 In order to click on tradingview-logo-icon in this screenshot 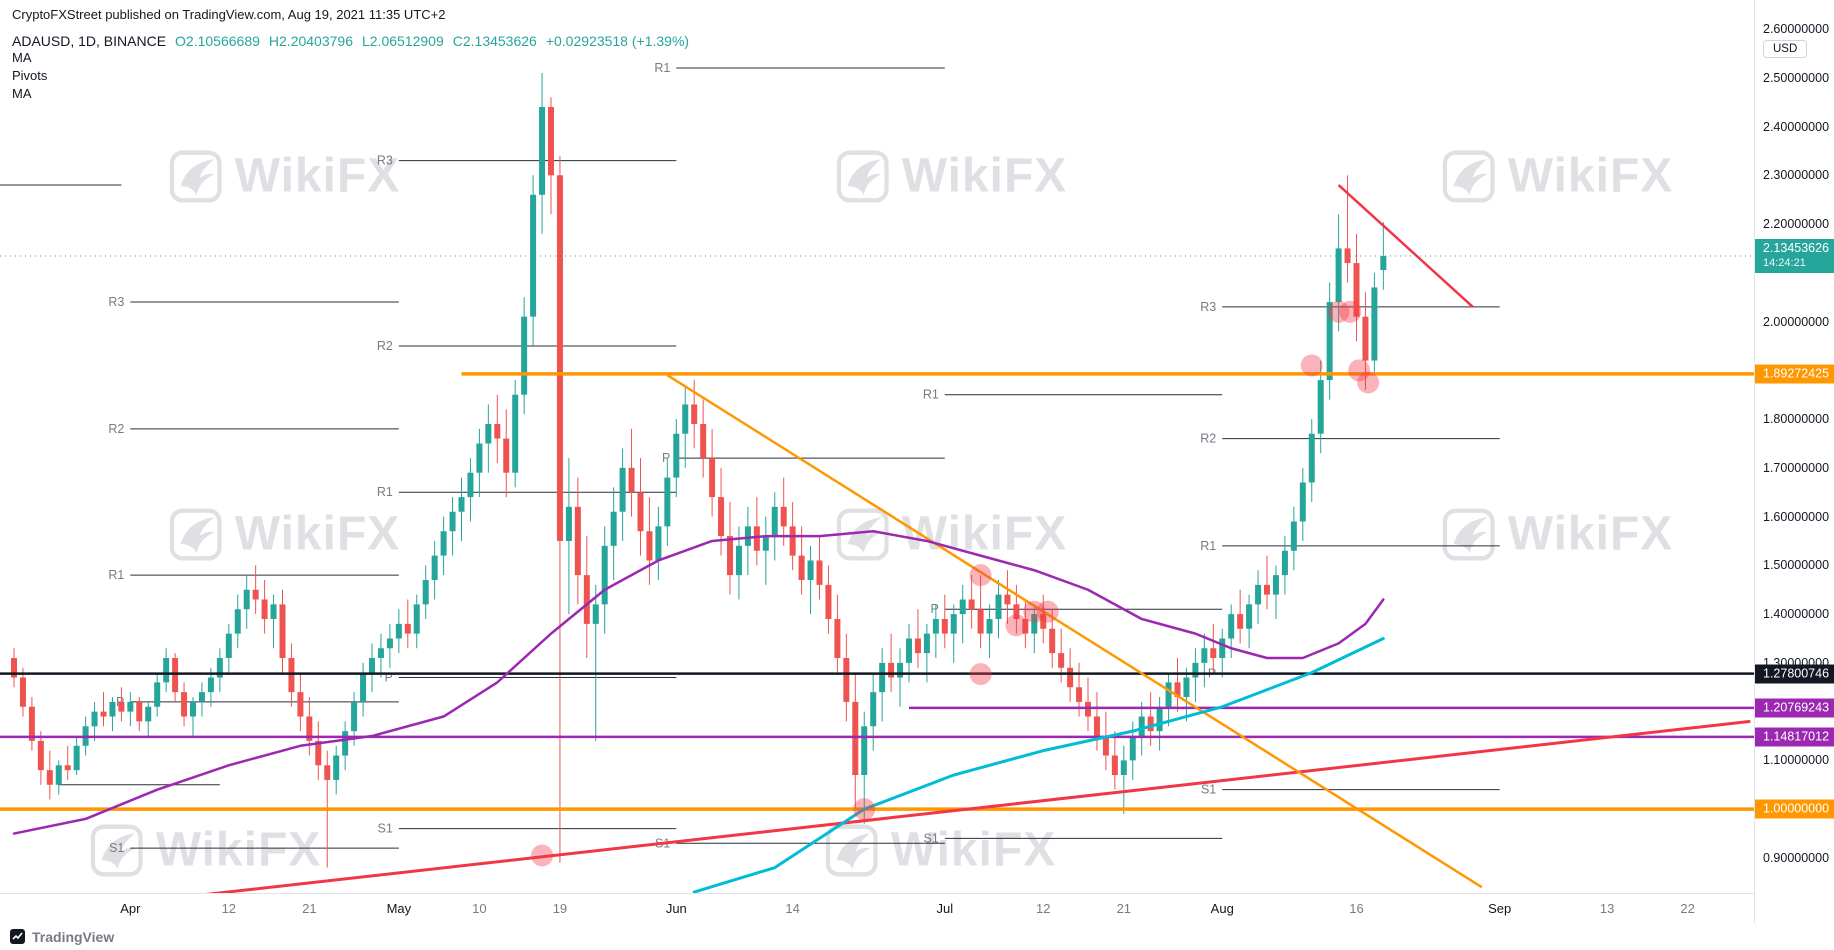, I will do `click(17, 936)`.